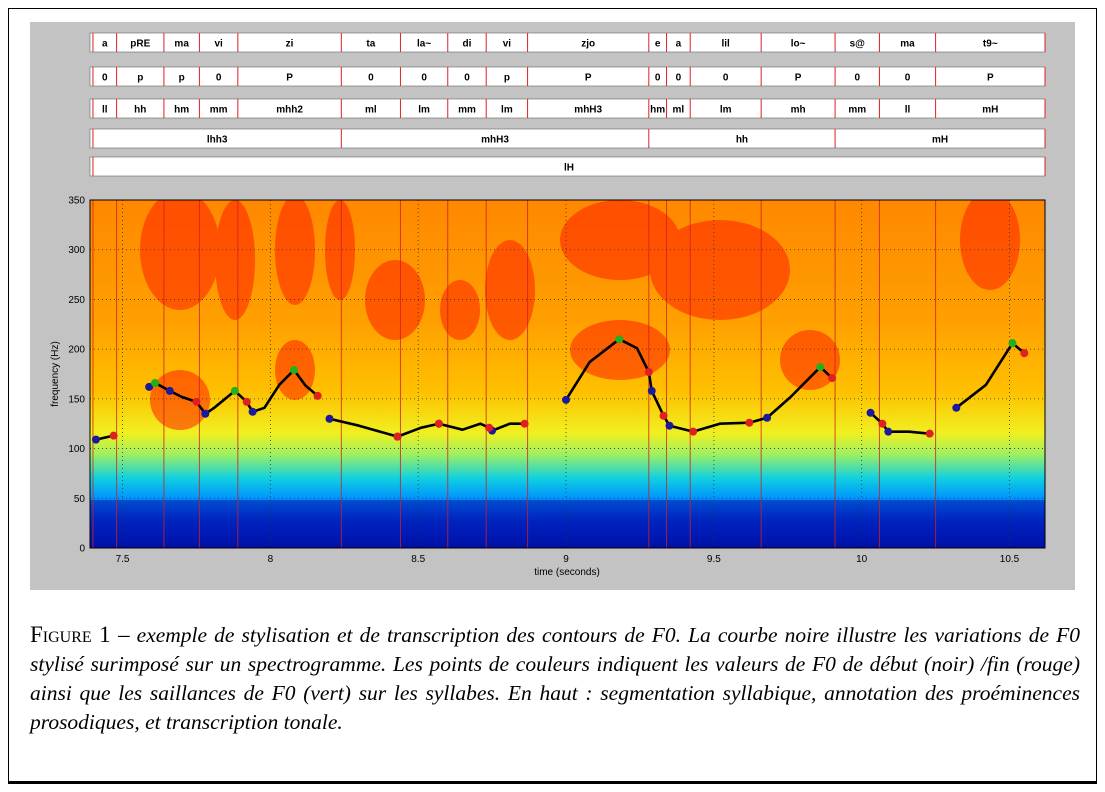 Image resolution: width=1105 pixels, height=792 pixels. I want to click on tier-label: ta, so click(370, 44).